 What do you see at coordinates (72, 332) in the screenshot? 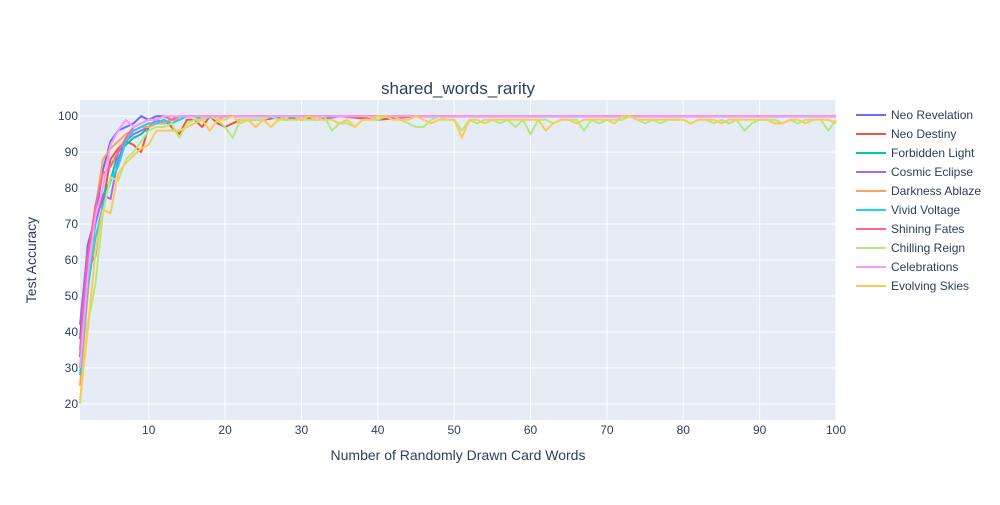
I see `y-tick-label: 40` at bounding box center [72, 332].